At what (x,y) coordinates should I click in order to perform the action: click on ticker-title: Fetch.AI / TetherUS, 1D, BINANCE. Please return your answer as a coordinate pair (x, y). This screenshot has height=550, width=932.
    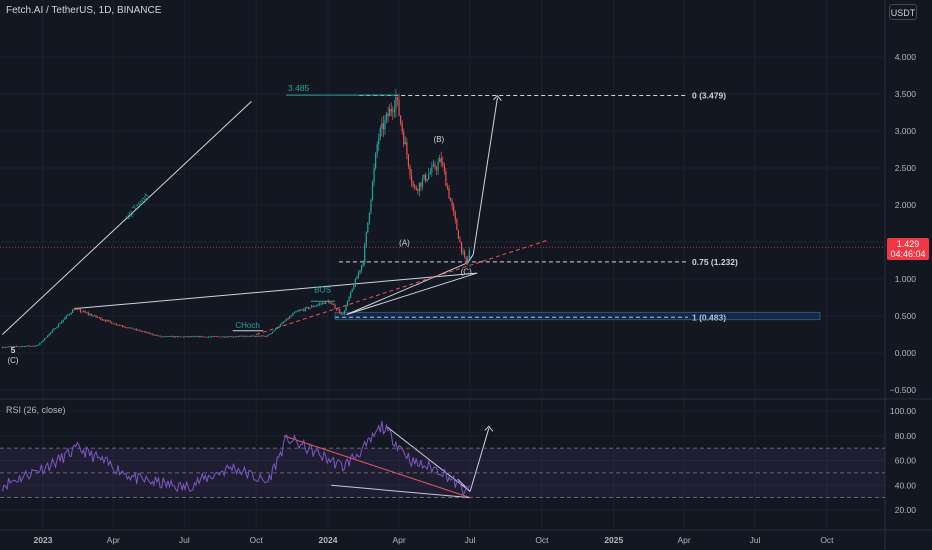
    Looking at the image, I should click on (84, 10).